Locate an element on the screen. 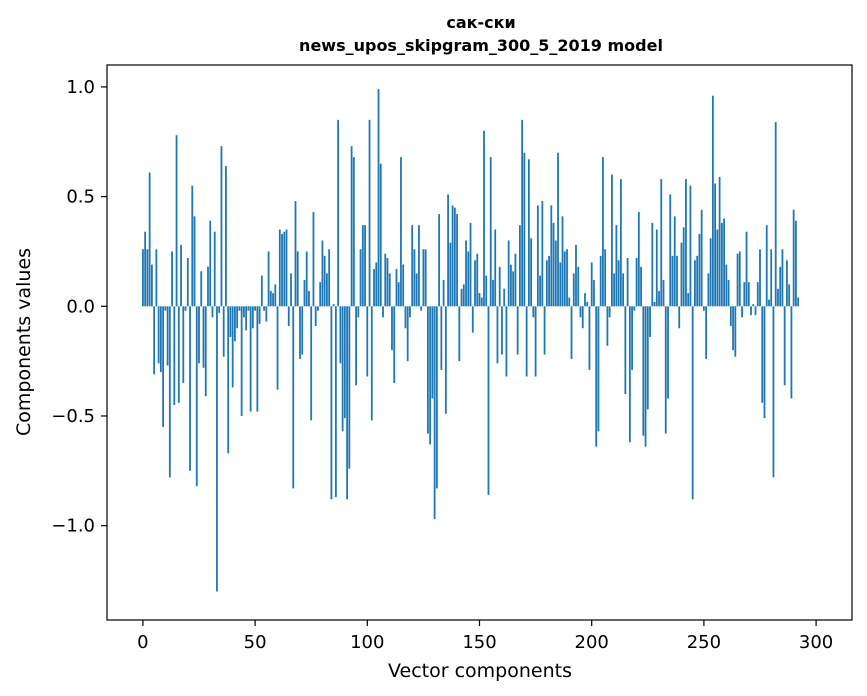  y-tick-label: 0.0 is located at coordinates (80, 306).